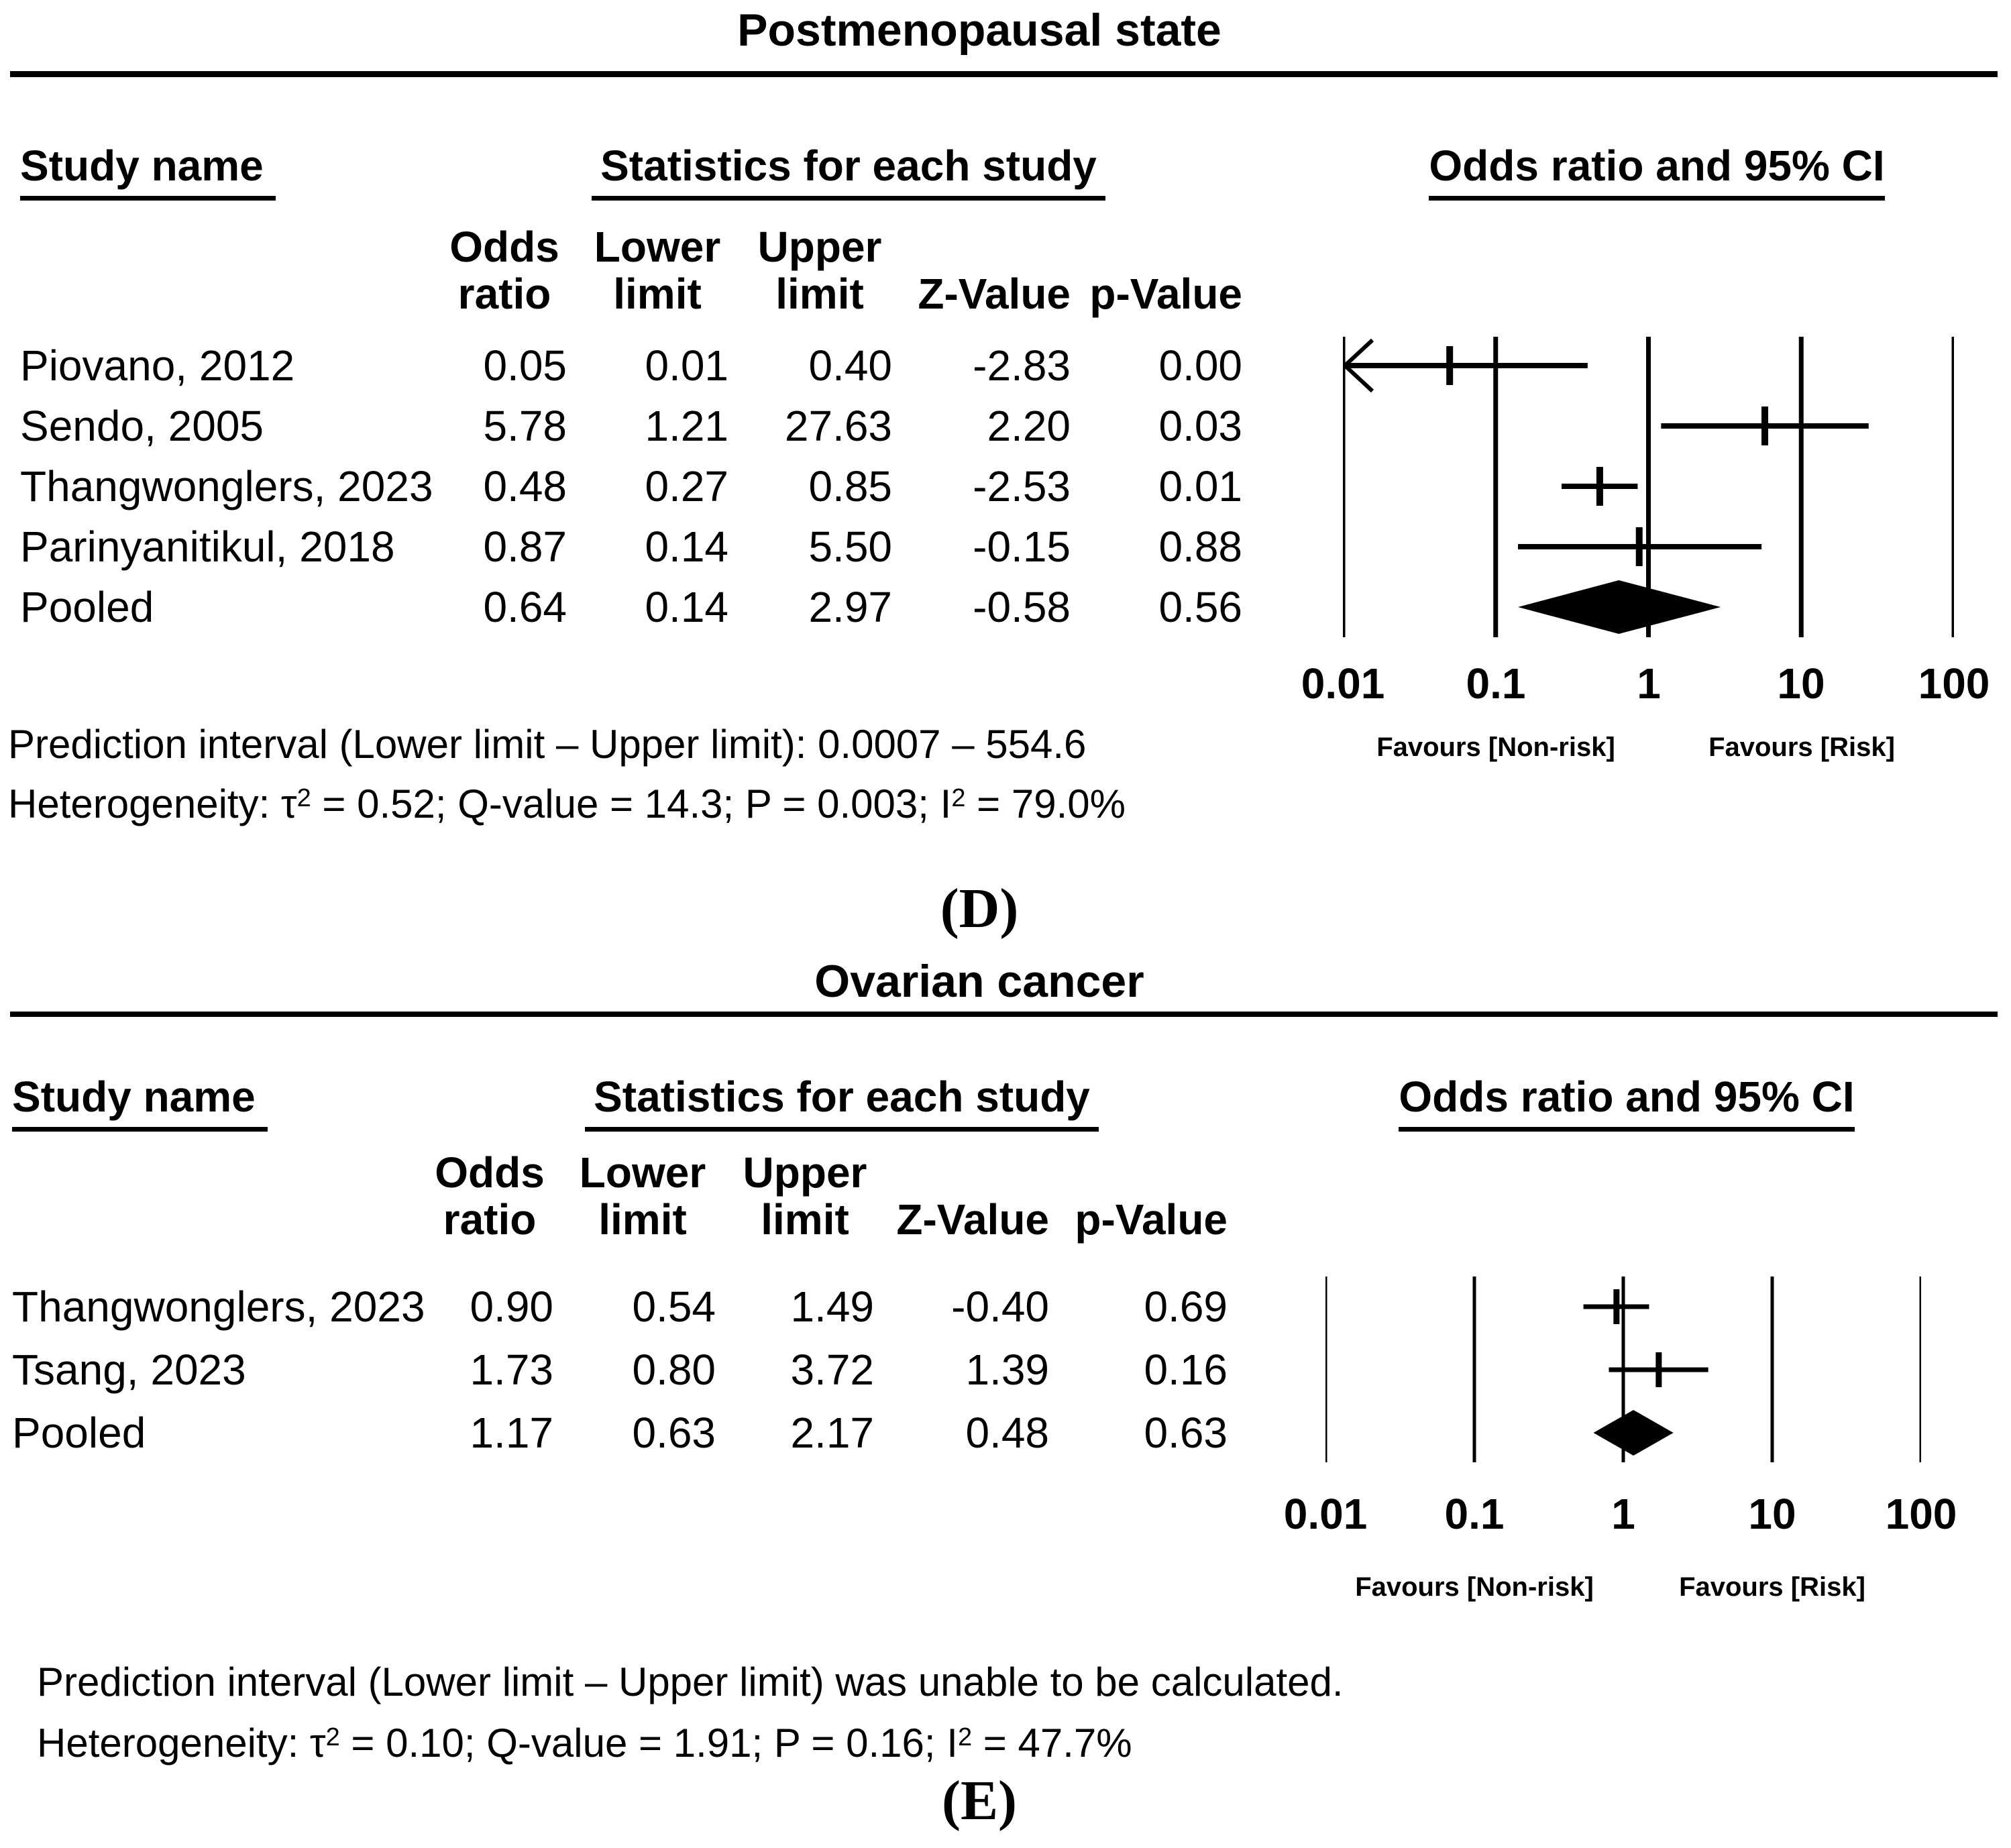 This screenshot has height=1848, width=2011. I want to click on table-row: Tsang, 2023 1.73 0.80 3.72 1.39 0.16, so click(654, 1370).